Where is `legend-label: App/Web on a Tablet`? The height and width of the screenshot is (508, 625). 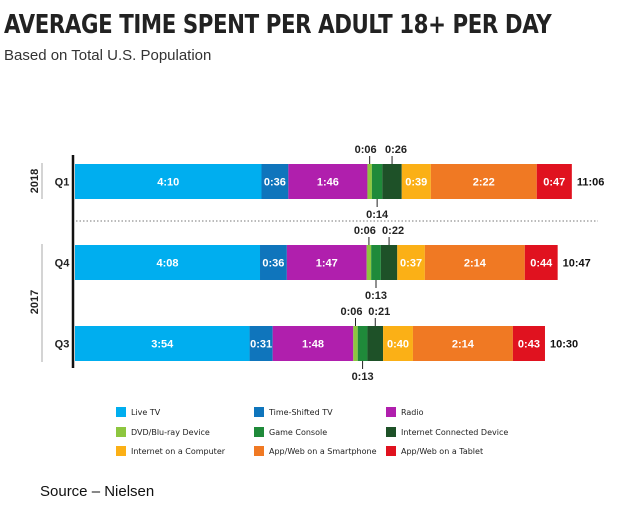 legend-label: App/Web on a Tablet is located at coordinates (442, 451).